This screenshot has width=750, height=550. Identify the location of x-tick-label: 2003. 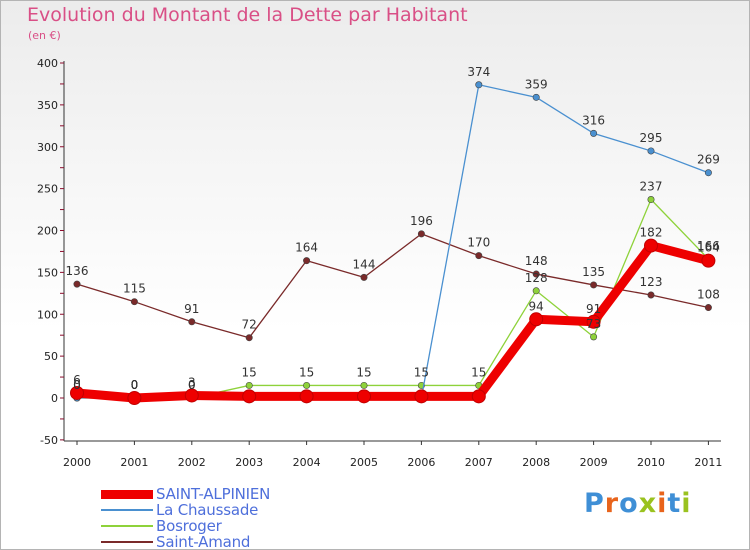
(249, 462).